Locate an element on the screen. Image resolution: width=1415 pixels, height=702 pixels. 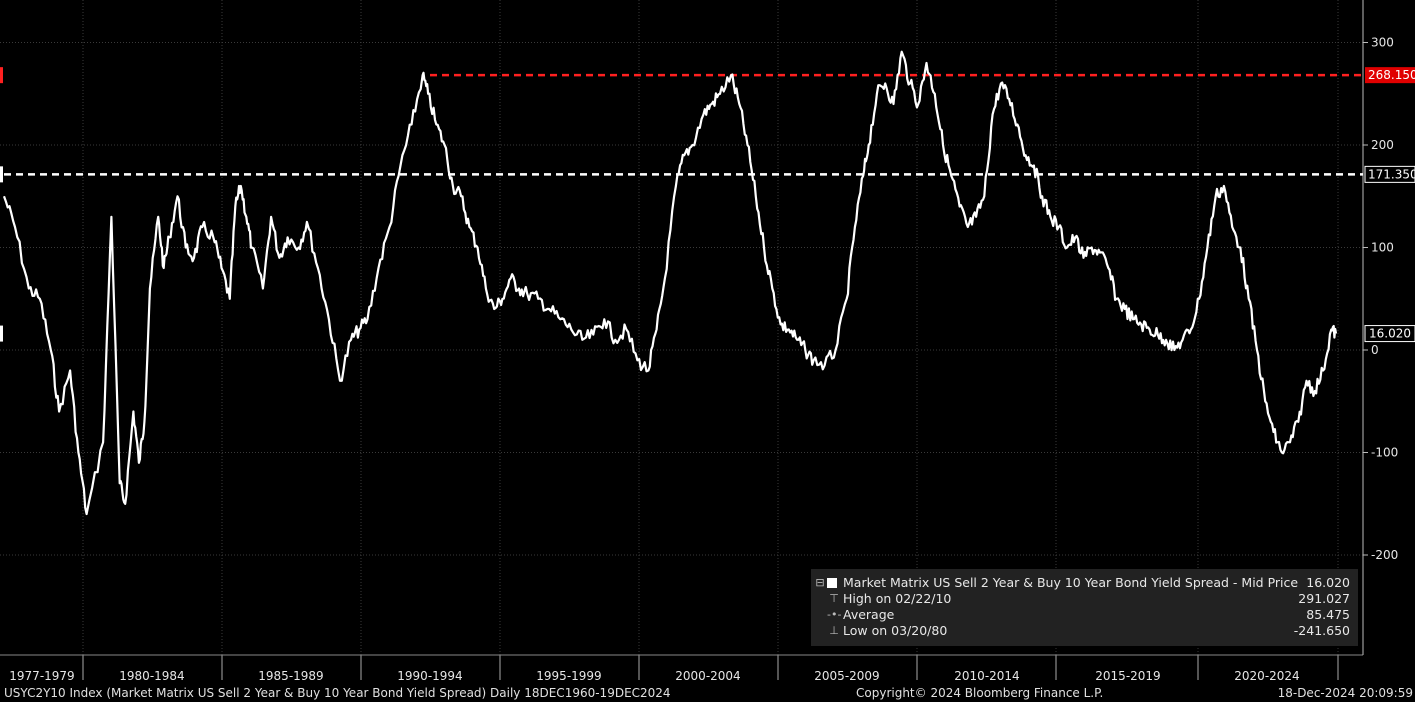
legend-high-label: High on 02/22/10 is located at coordinates (897, 598).